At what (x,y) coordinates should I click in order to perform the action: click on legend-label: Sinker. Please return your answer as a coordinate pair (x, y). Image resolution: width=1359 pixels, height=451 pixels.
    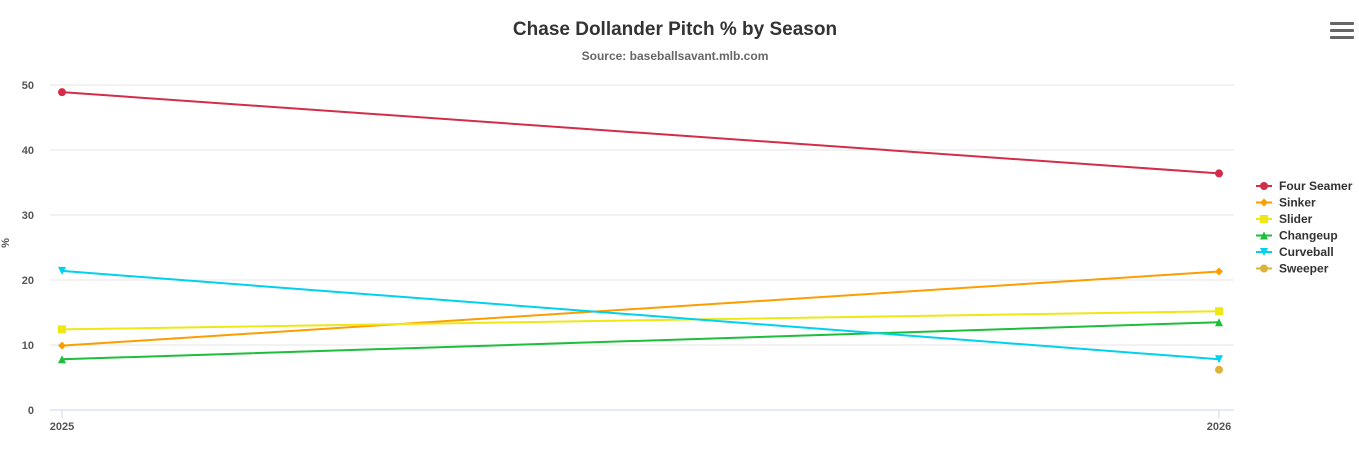
    Looking at the image, I should click on (1297, 203).